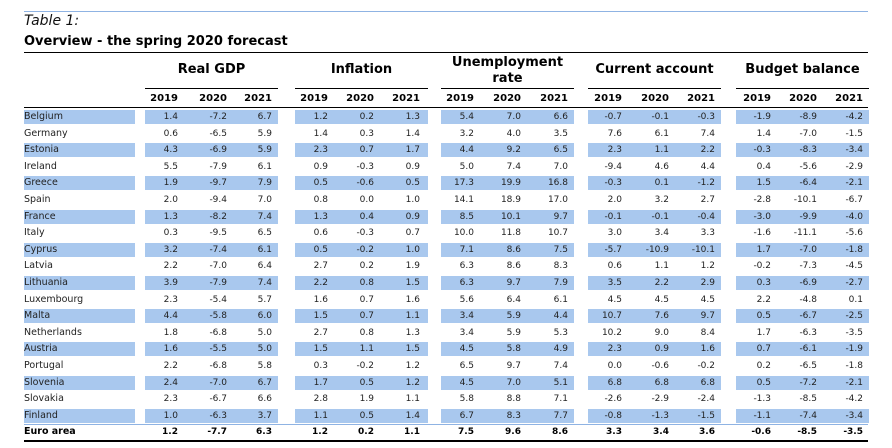 This screenshot has height=448, width=892. What do you see at coordinates (320, 415) in the screenshot?
I see `value-cell: 1.1` at bounding box center [320, 415].